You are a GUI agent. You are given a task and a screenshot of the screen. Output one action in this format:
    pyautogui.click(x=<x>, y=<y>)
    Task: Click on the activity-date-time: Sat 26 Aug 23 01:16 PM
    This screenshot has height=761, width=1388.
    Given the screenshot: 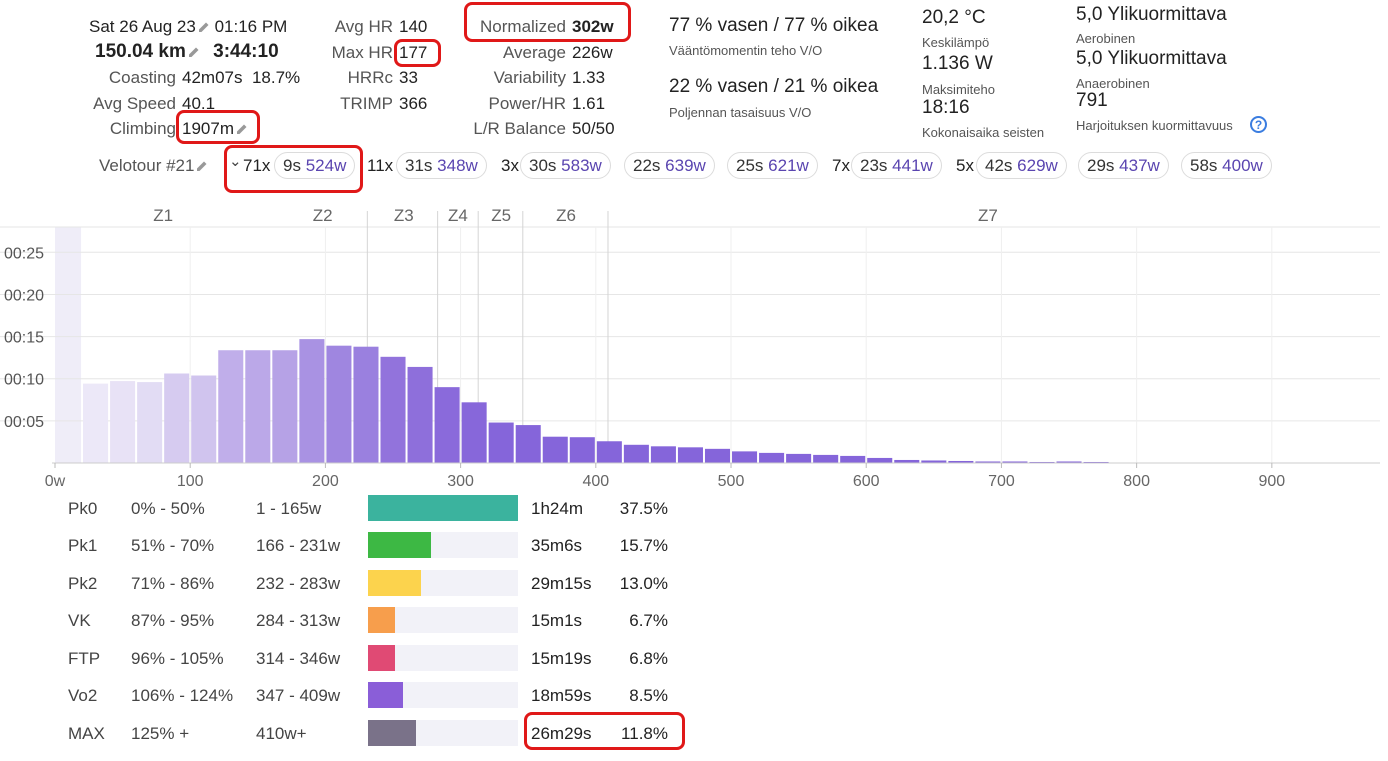 What is the action you would take?
    pyautogui.click(x=188, y=27)
    